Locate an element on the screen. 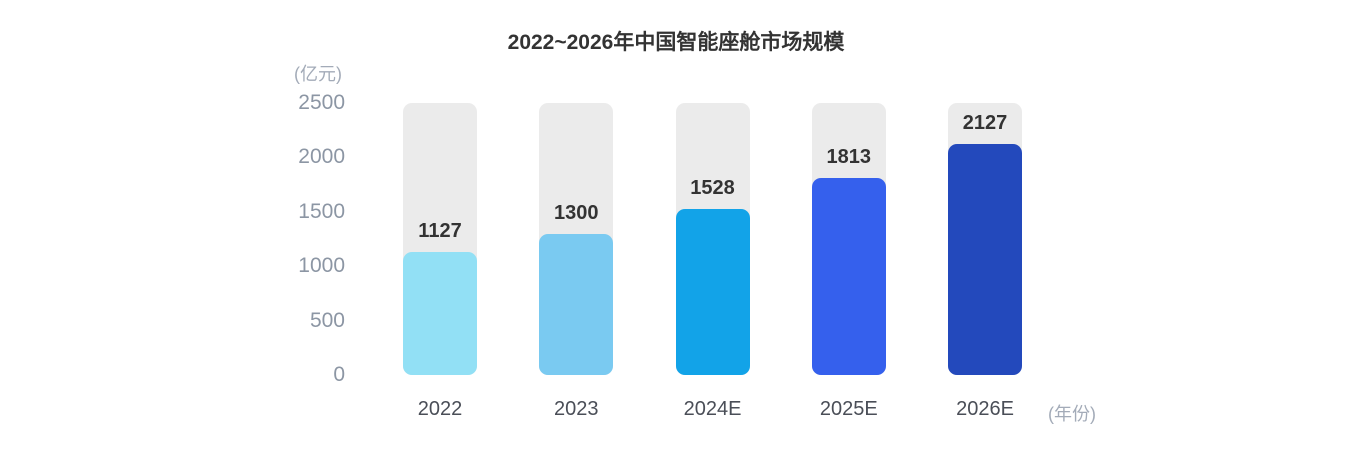  x-tick-label-2022: 2022 is located at coordinates (440, 409).